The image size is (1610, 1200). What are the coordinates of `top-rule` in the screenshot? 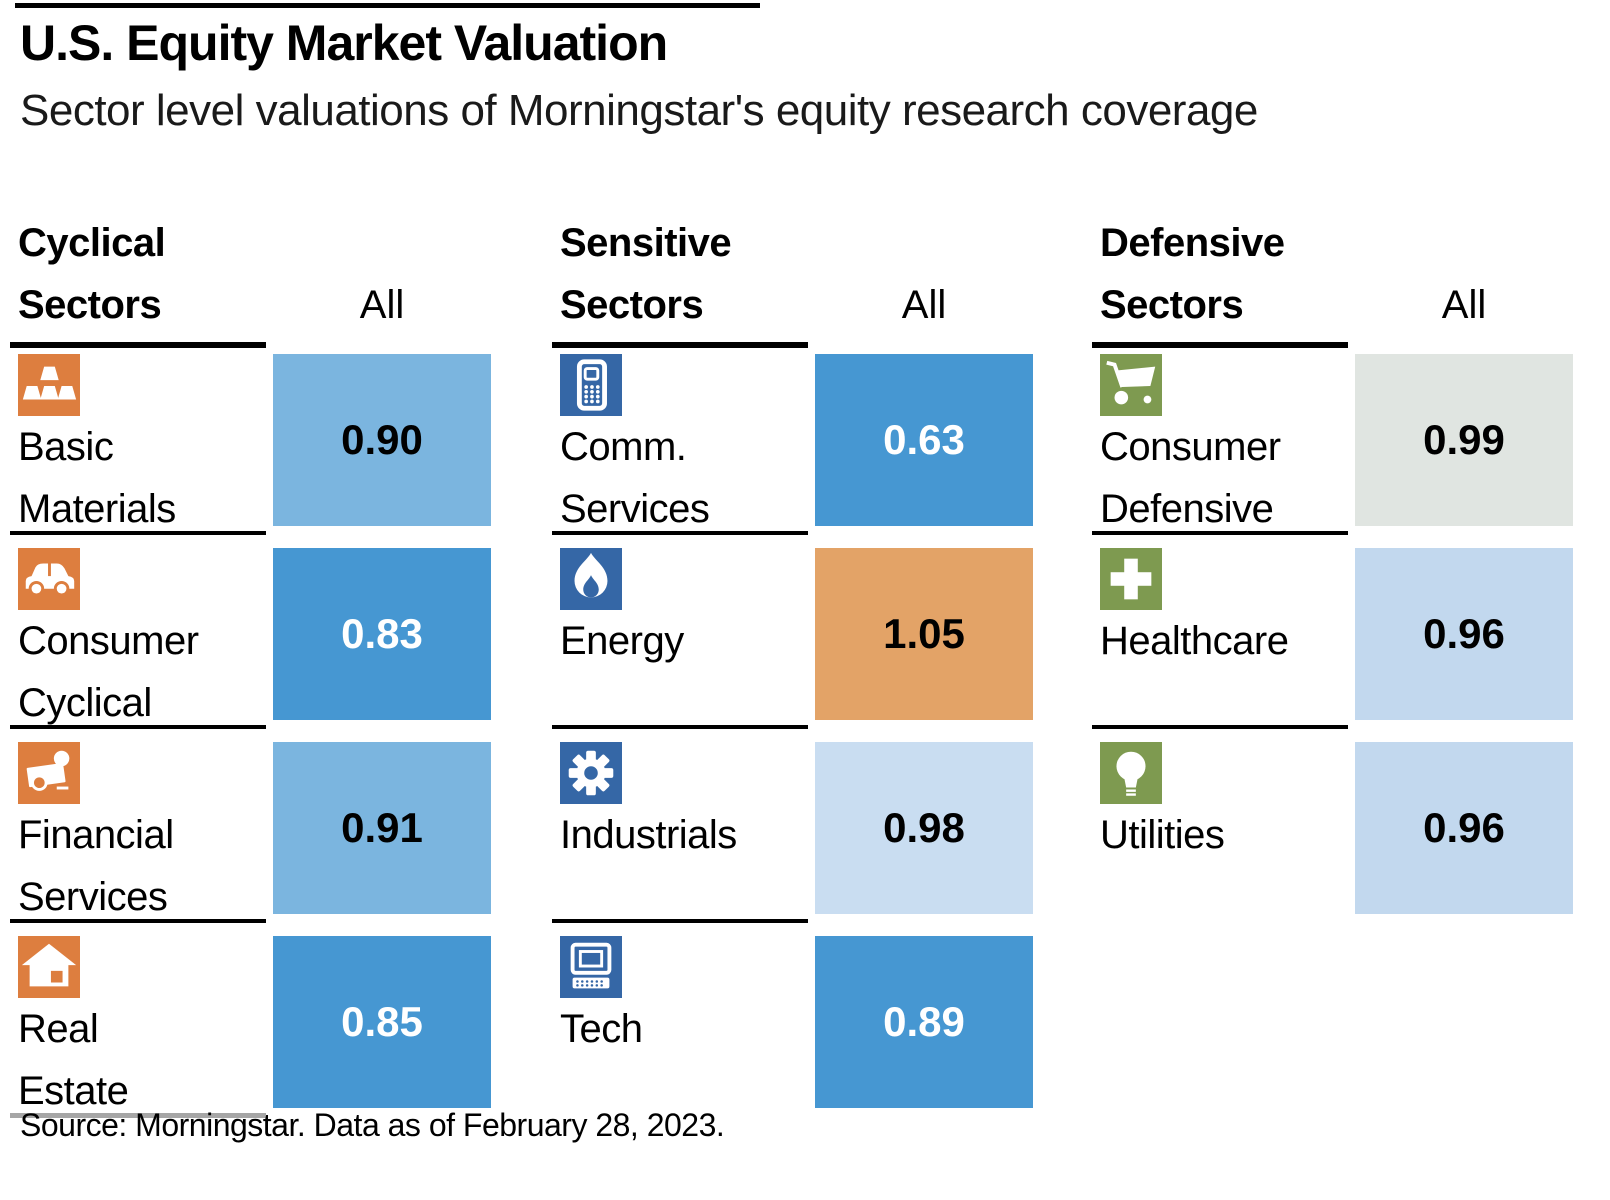 It's located at (387, 5).